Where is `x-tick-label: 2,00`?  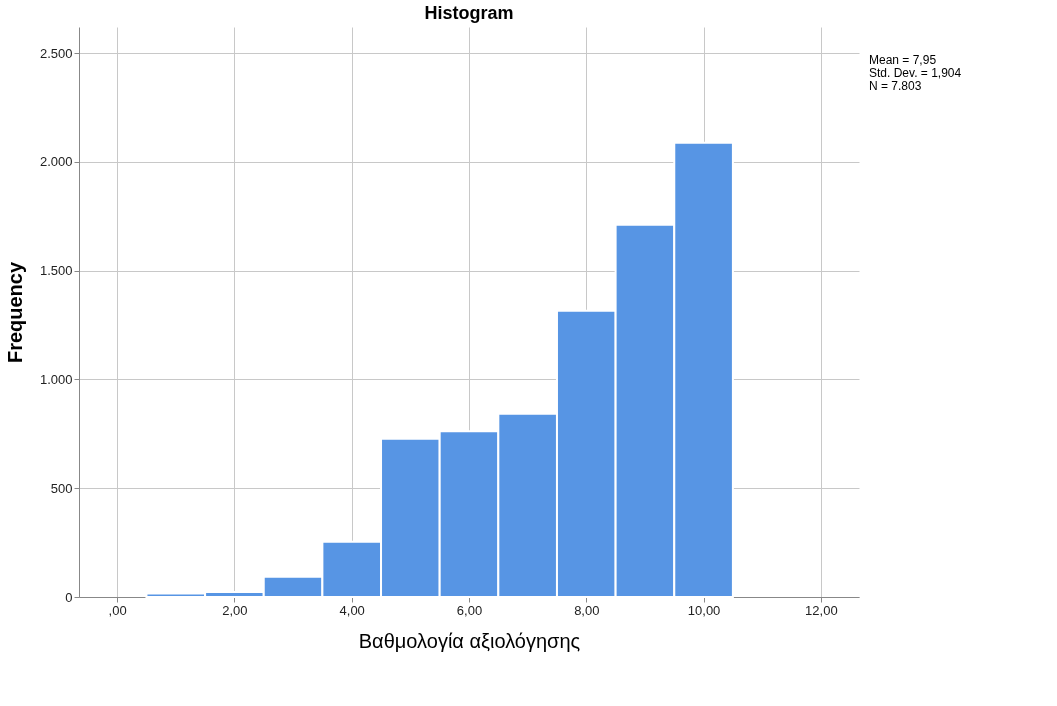 x-tick-label: 2,00 is located at coordinates (235, 610).